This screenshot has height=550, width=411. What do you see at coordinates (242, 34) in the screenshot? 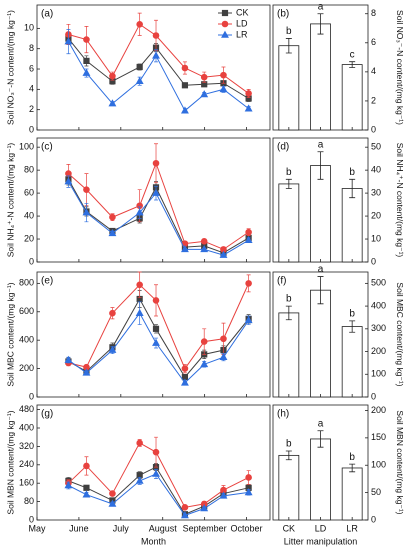
I see `legend-label: LR` at bounding box center [242, 34].